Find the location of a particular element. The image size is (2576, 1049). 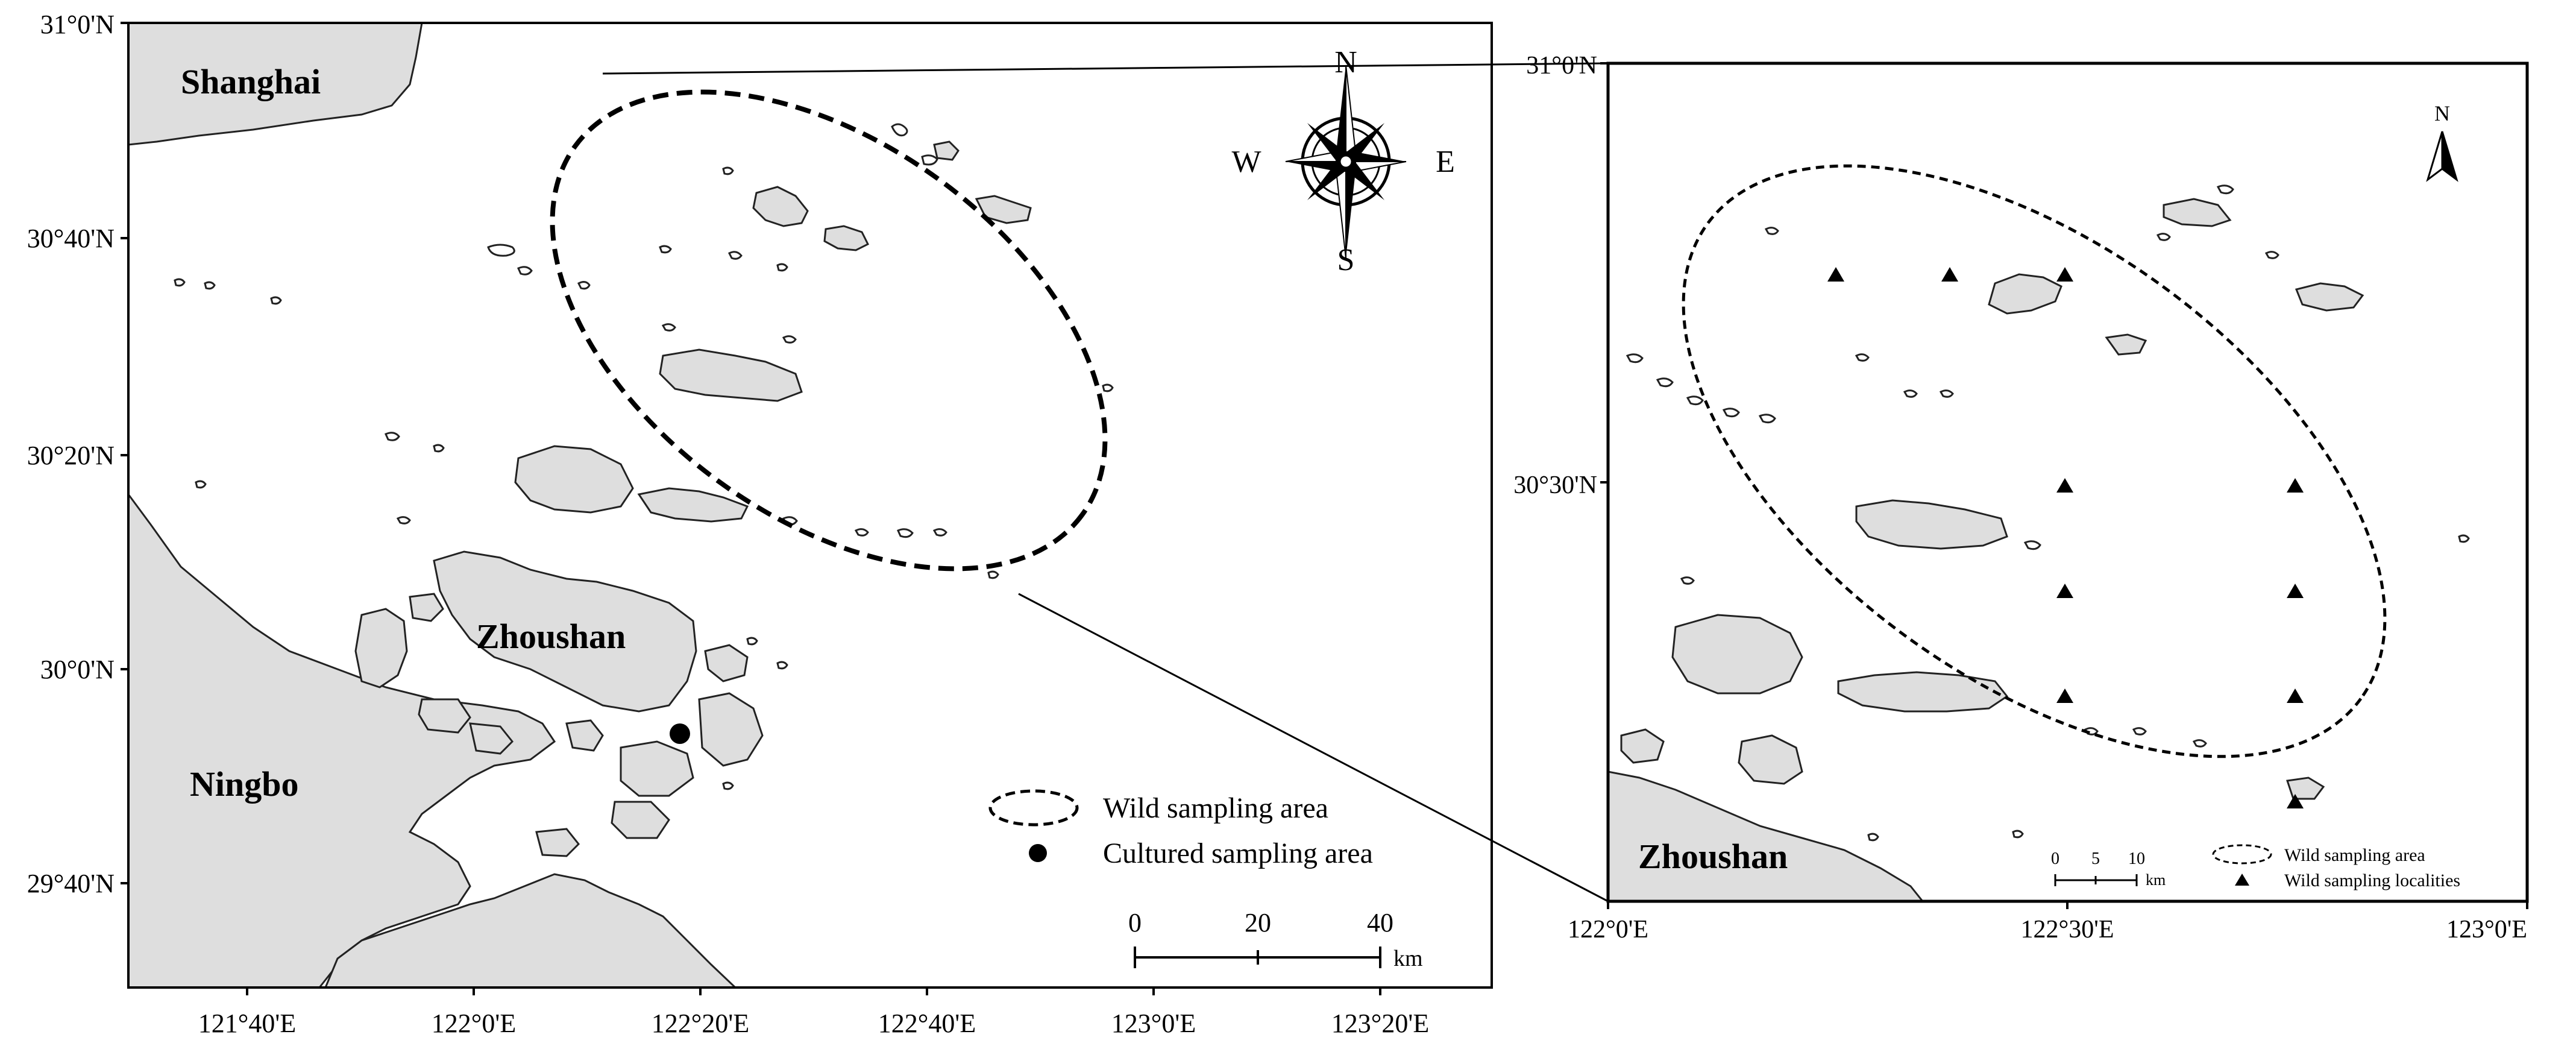

daishan-island is located at coordinates (574, 480).